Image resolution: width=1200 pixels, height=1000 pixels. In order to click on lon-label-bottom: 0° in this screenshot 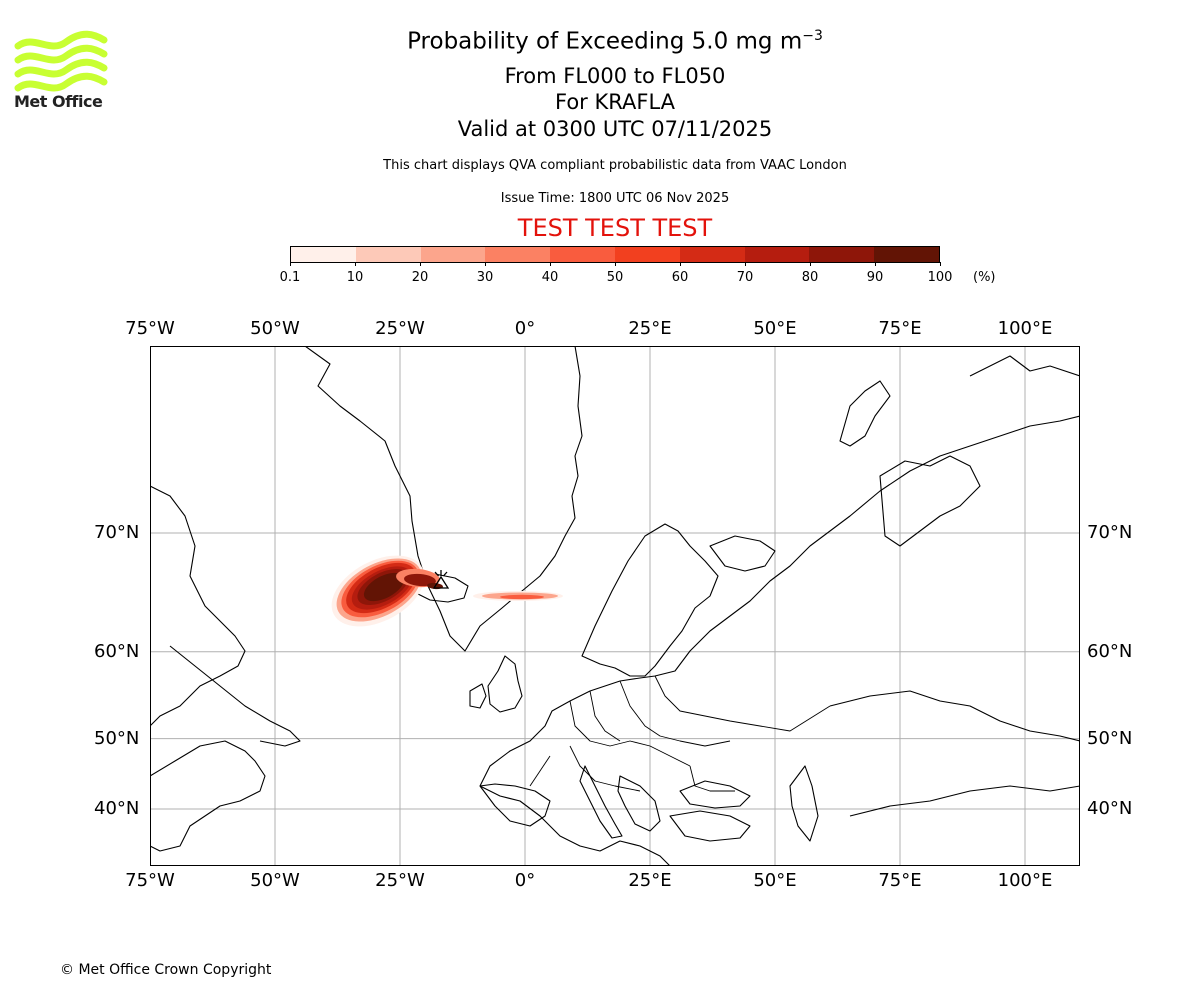, I will do `click(525, 880)`.